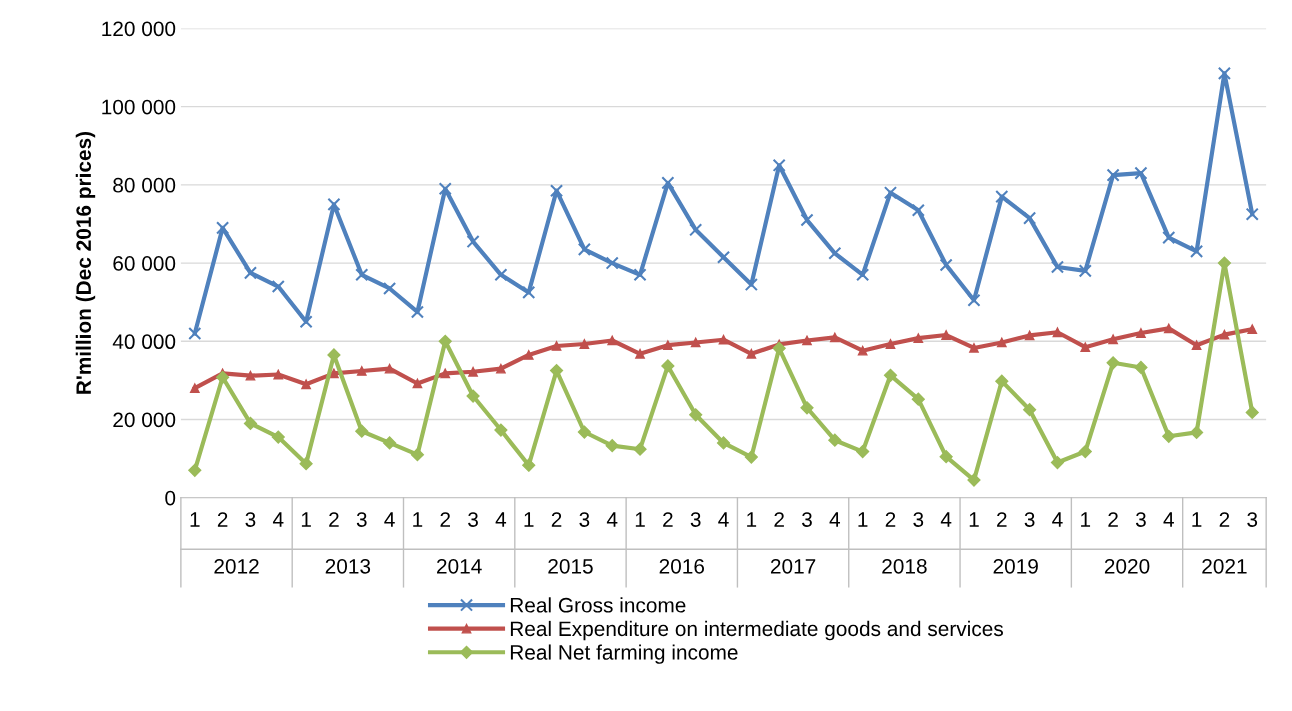 Image resolution: width=1292 pixels, height=711 pixels. What do you see at coordinates (1224, 566) in the screenshot?
I see `text: 2021` at bounding box center [1224, 566].